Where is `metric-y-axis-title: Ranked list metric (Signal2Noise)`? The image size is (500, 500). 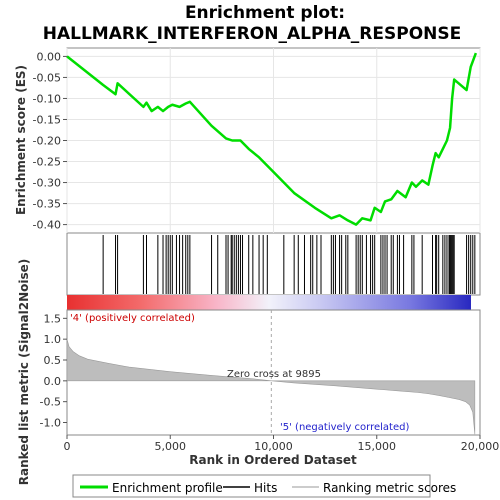
metric-y-axis-title: Ranked list metric (Signal2Noise) is located at coordinates (24, 372).